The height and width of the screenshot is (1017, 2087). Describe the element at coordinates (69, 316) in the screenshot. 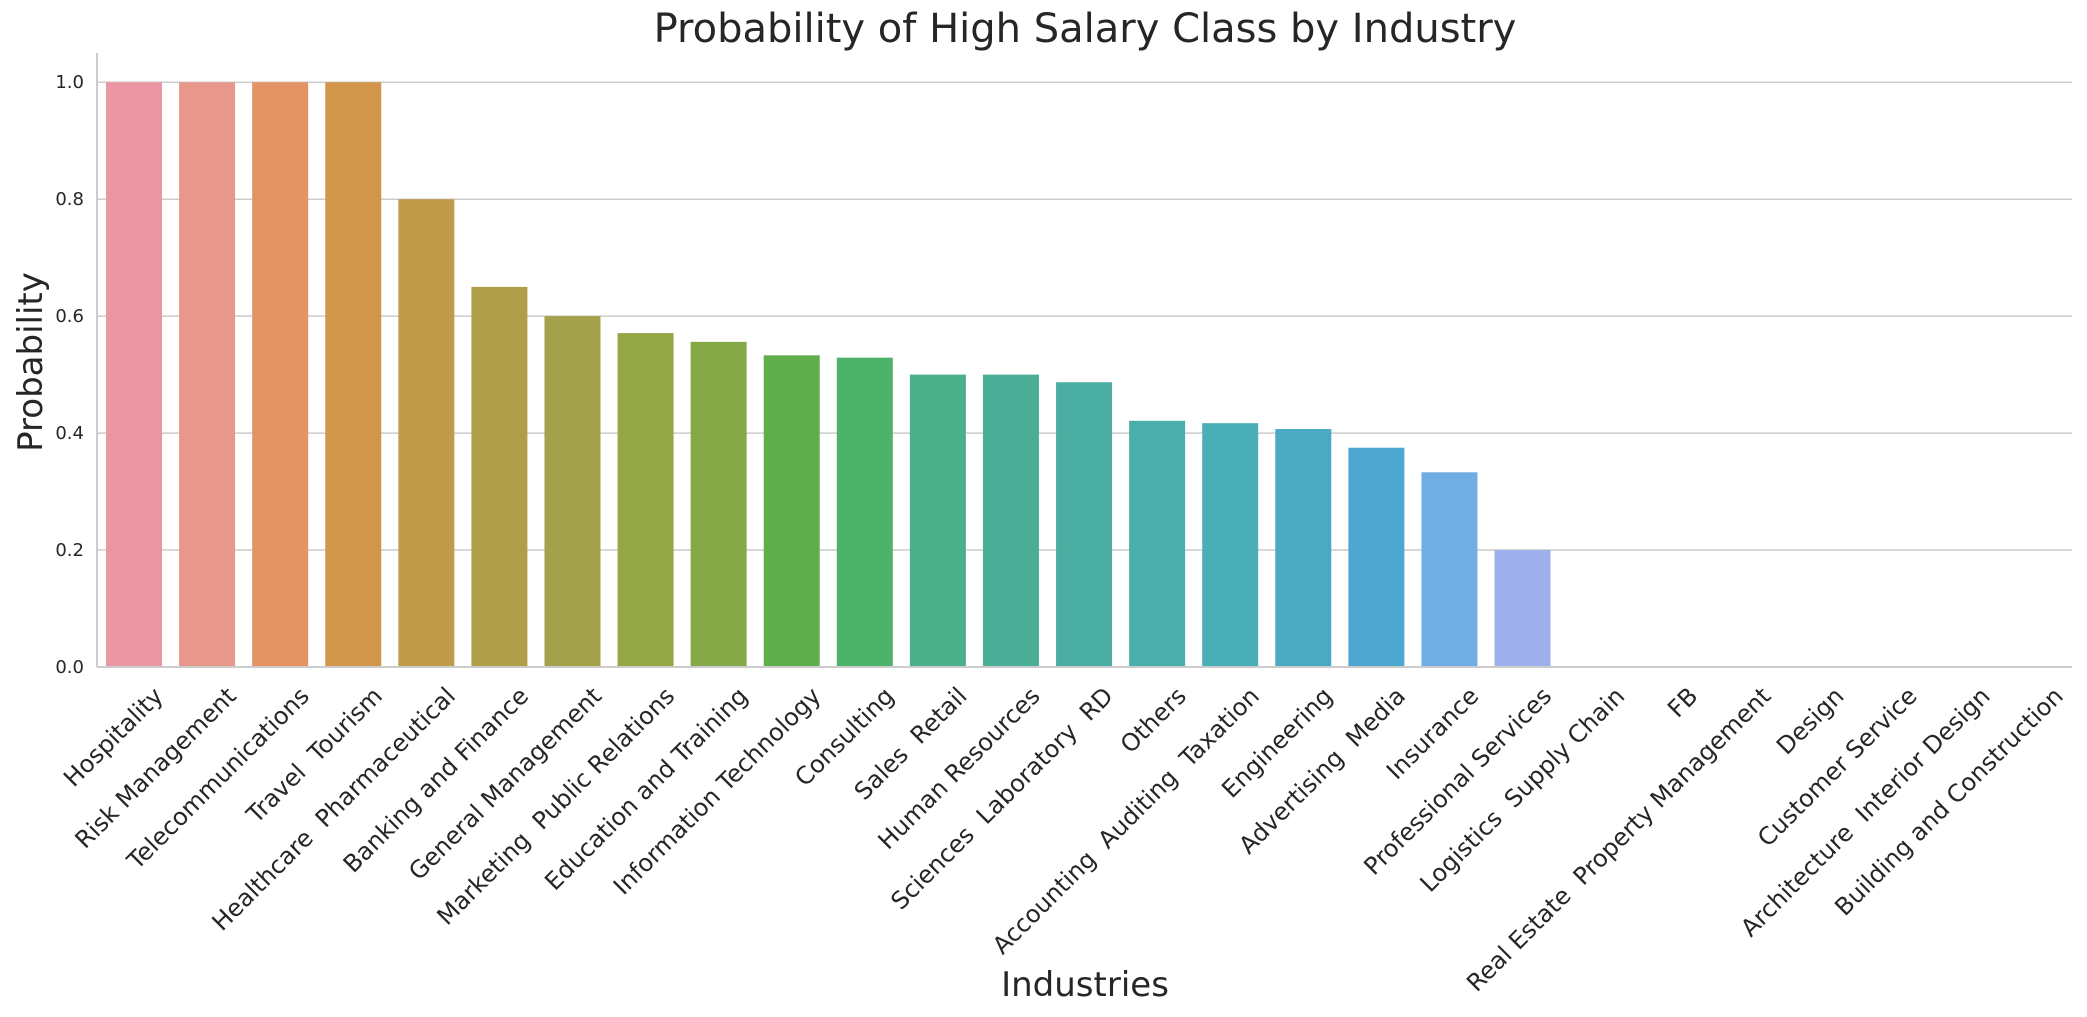

I see `y-tick-label: 0.6` at that location.